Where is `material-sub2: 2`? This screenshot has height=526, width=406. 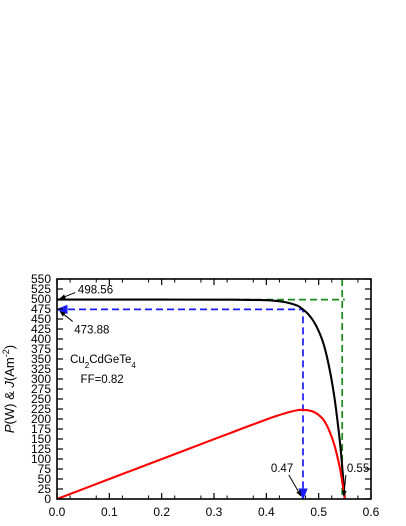
material-sub2: 2 is located at coordinates (87, 365).